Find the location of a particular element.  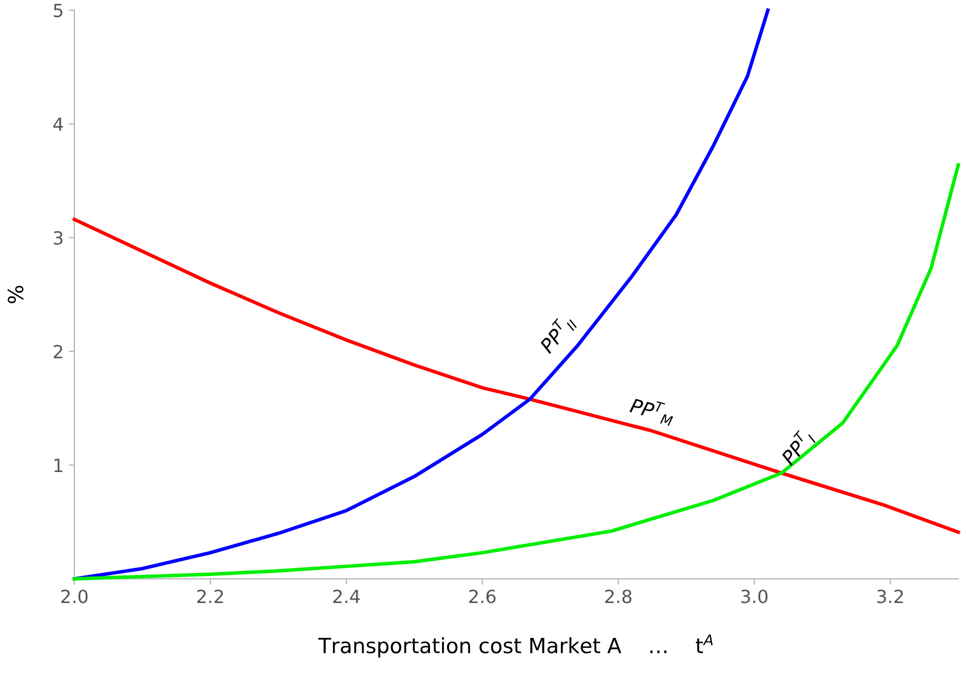

text: PP$^{T}$$_{II}$ is located at coordinates (557, 334).